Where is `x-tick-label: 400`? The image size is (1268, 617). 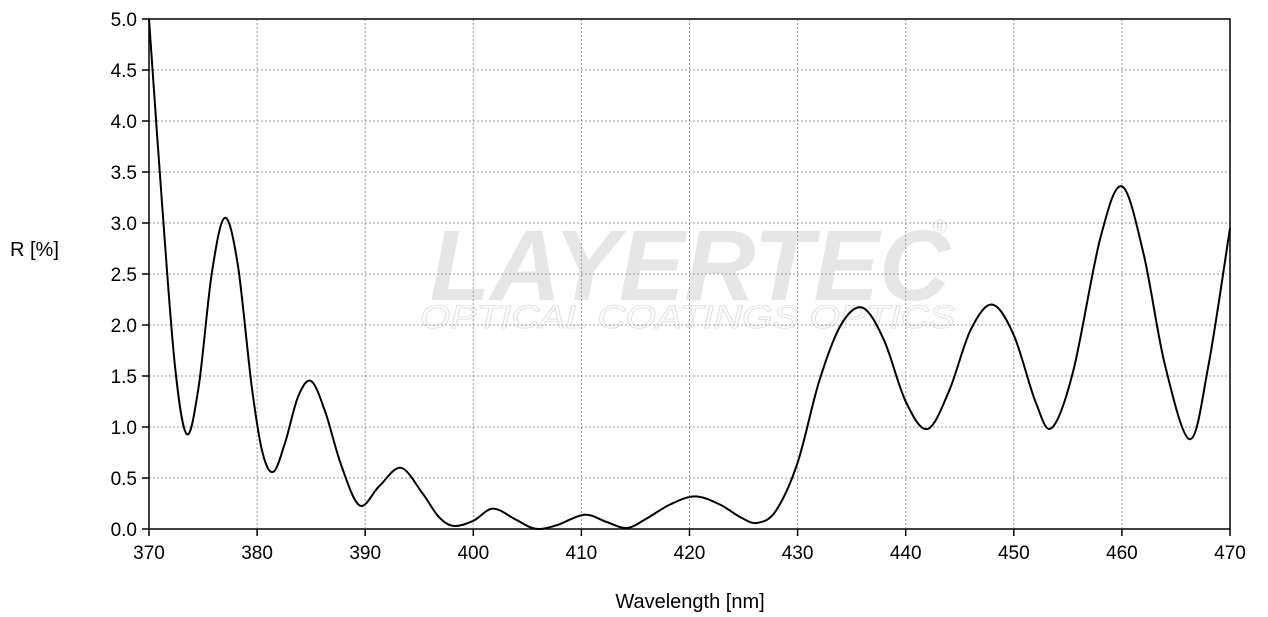 x-tick-label: 400 is located at coordinates (473, 553).